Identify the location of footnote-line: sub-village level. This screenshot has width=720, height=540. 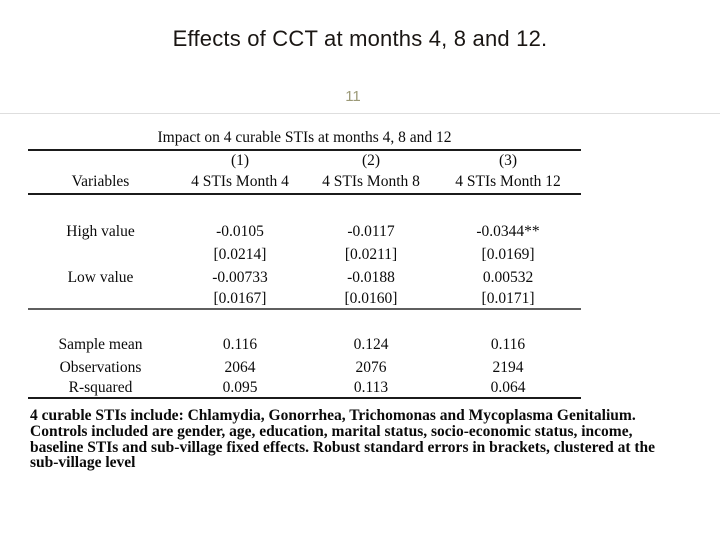
(83, 463).